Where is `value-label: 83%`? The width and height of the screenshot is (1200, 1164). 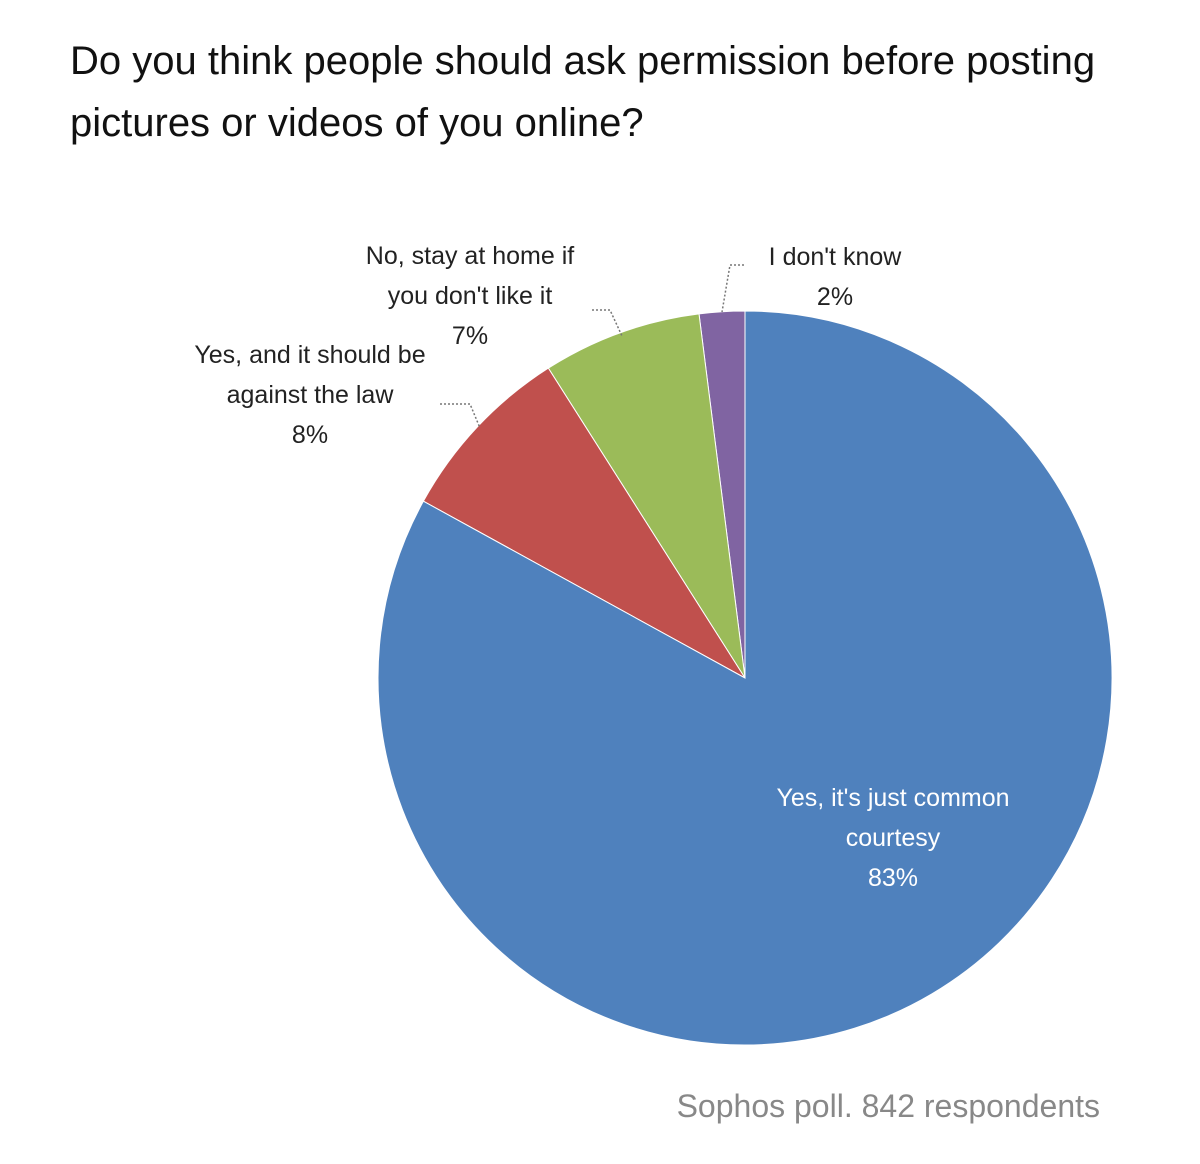
value-label: 83% is located at coordinates (893, 878).